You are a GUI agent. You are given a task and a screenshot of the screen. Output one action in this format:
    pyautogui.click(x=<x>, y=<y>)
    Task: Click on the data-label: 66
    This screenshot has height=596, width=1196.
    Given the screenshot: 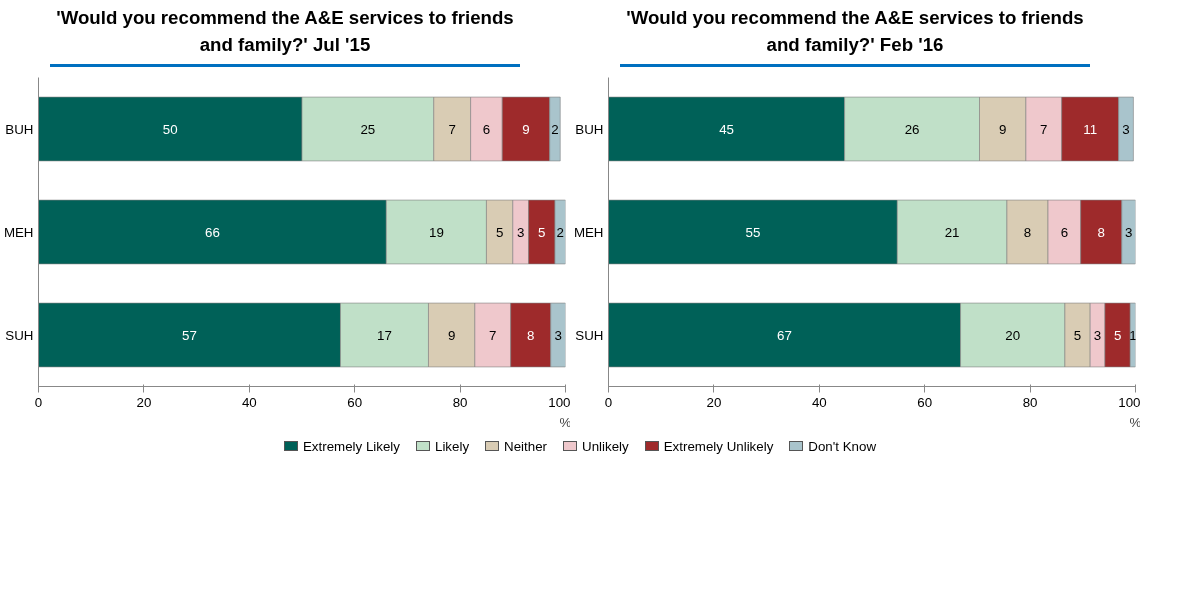 What is the action you would take?
    pyautogui.click(x=212, y=232)
    